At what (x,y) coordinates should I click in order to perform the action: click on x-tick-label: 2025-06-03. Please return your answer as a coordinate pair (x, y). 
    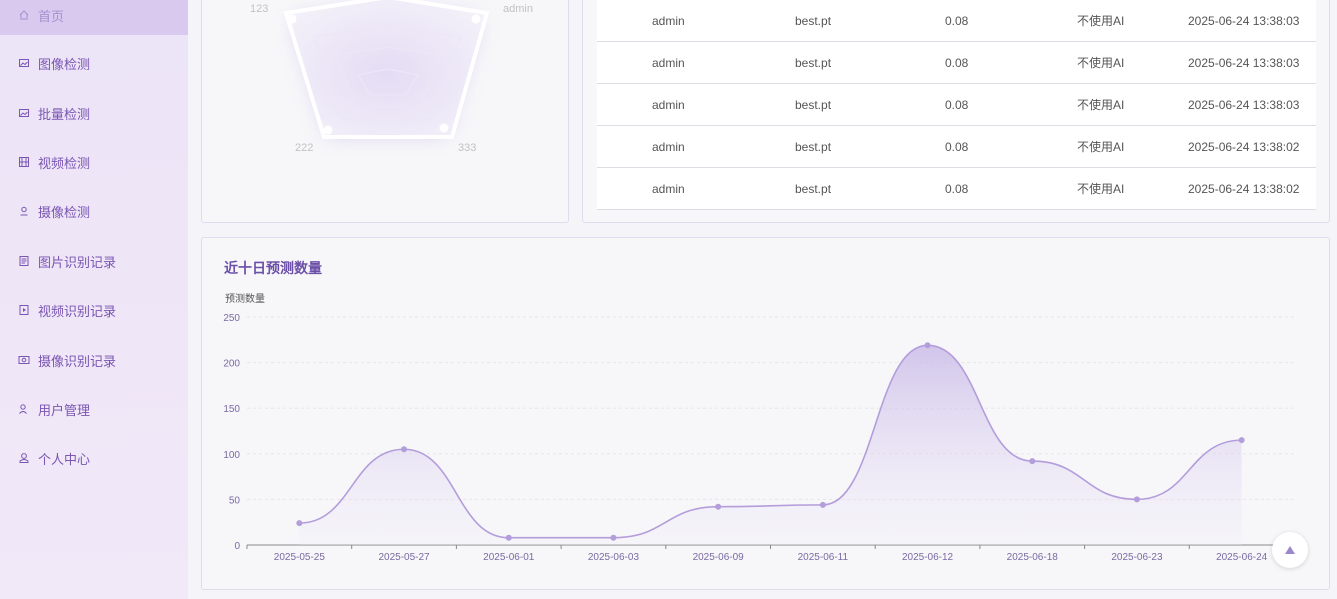
    Looking at the image, I should click on (614, 557).